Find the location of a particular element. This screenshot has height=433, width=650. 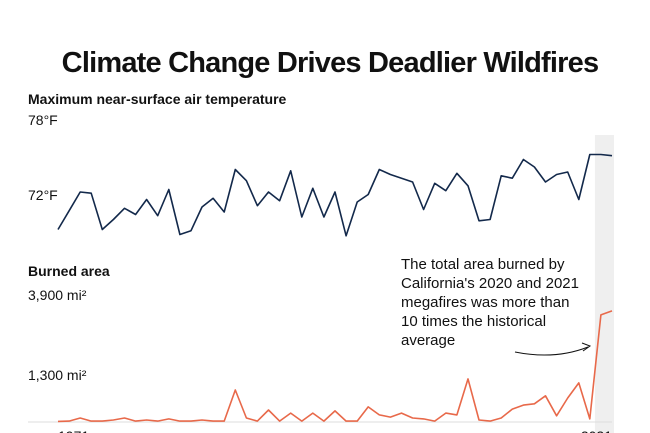

annotation: The total area burned by is located at coordinates (483, 264).